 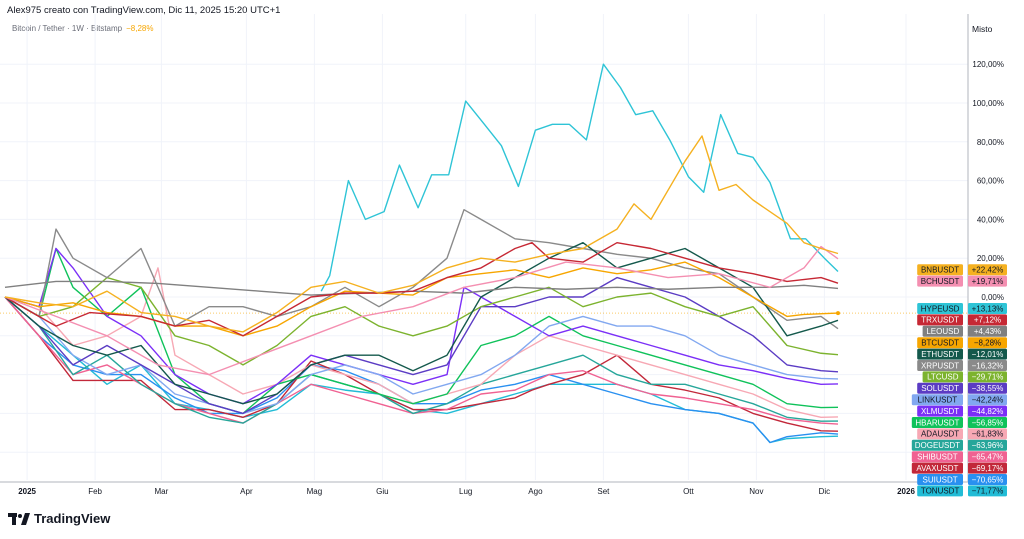 What do you see at coordinates (688, 491) in the screenshot?
I see `x-tick-label: Ott` at bounding box center [688, 491].